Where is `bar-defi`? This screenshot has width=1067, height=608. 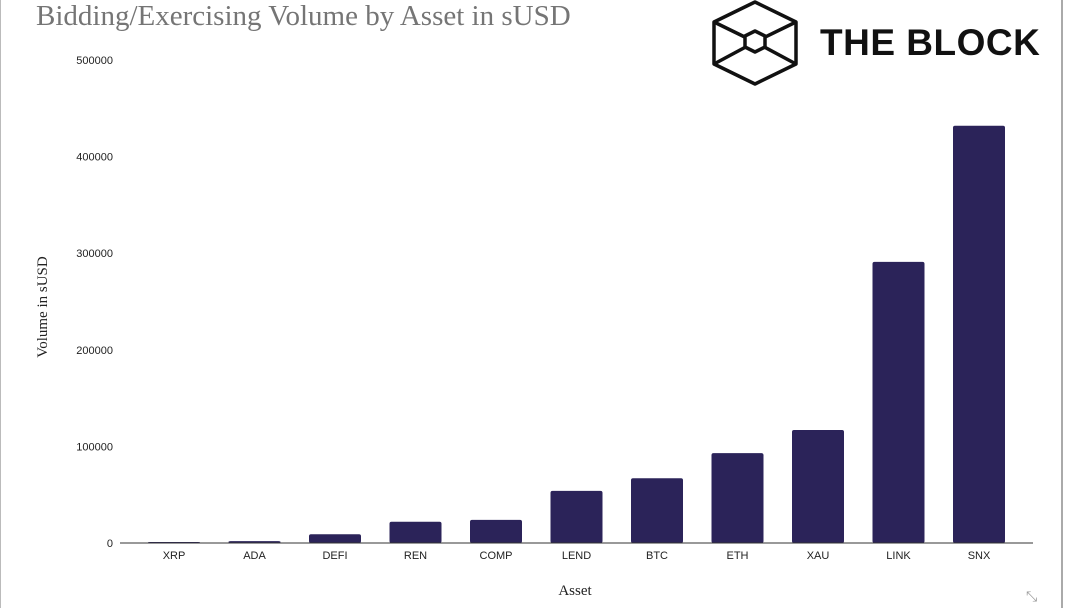
bar-defi is located at coordinates (335, 538).